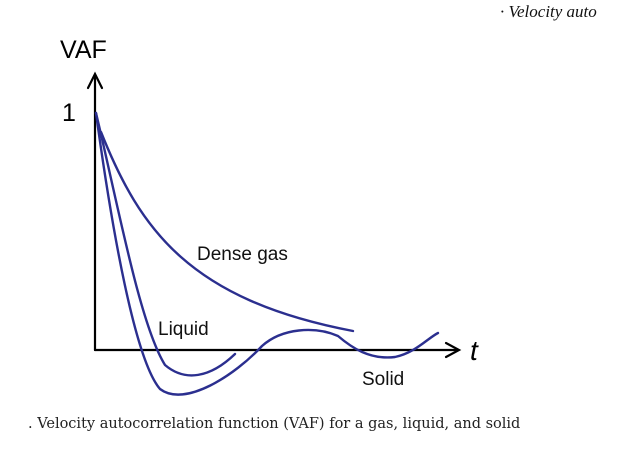 This screenshot has width=631, height=449. Describe the element at coordinates (183, 329) in the screenshot. I see `series-label-liquid: Liquid` at that location.